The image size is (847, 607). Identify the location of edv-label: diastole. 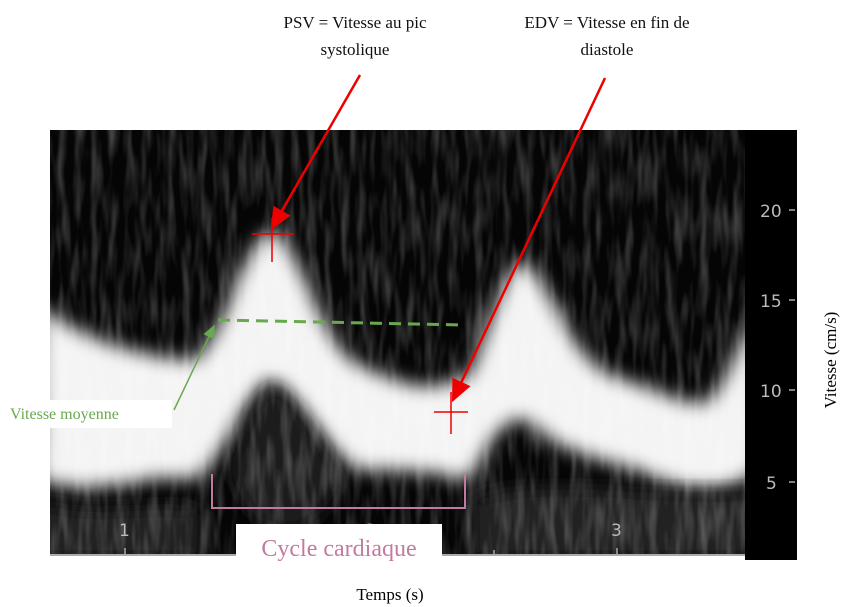
(607, 49).